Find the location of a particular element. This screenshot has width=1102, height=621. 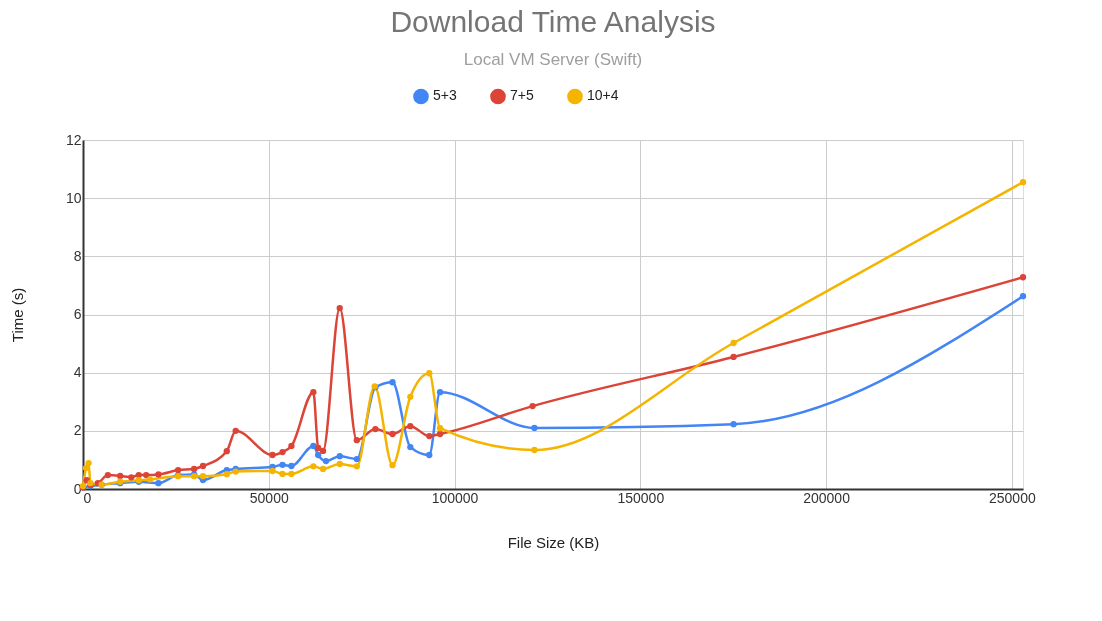

y-axis-title: Time (s) is located at coordinates (17, 315).